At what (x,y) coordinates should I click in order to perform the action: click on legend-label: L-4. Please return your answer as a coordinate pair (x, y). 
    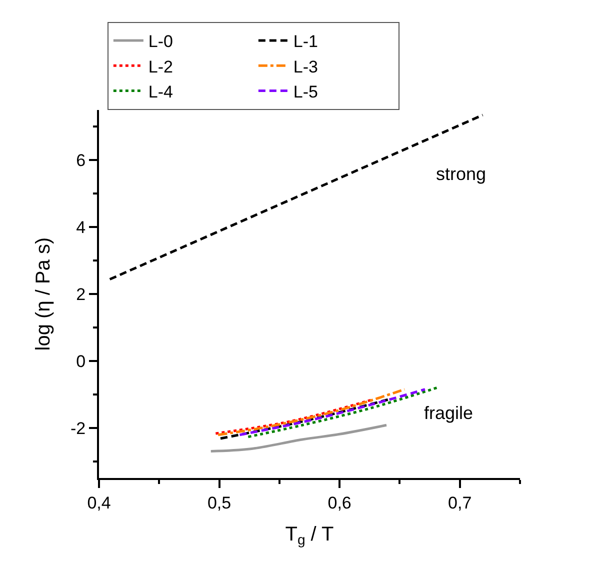
    Looking at the image, I should click on (160, 92).